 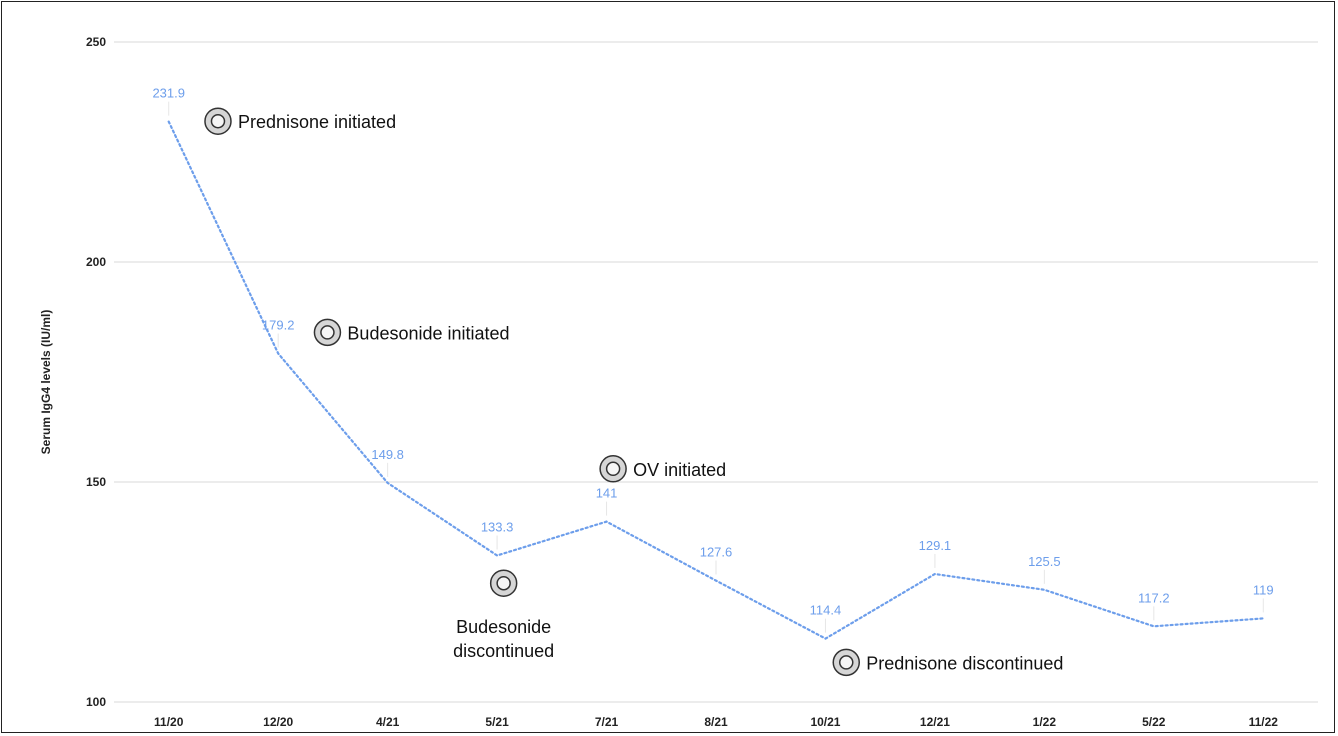 I want to click on annotation: Prednisone discontinued, so click(x=947, y=662).